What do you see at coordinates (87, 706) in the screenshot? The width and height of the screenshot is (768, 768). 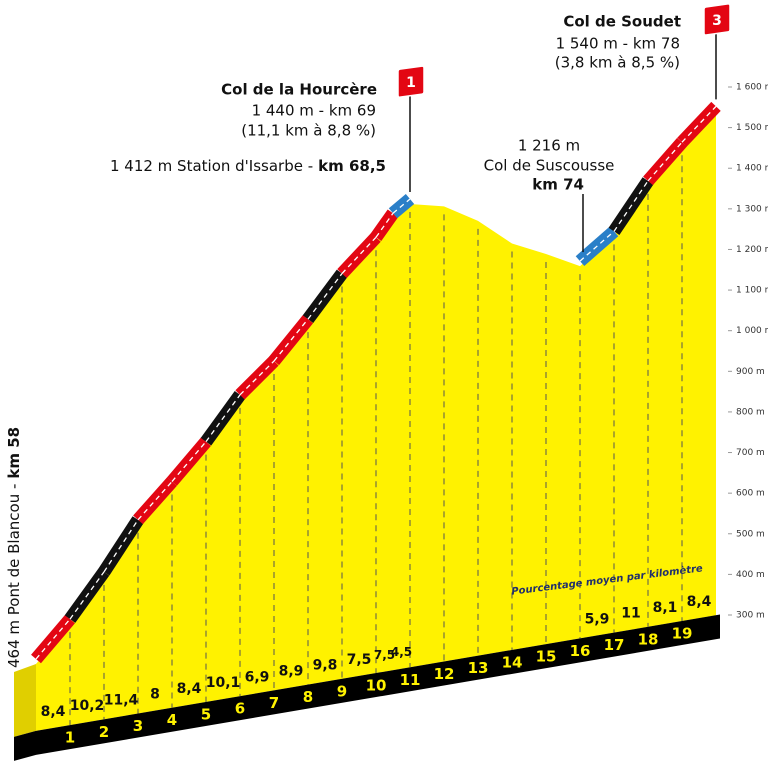 I see `gradient-label: 10,2` at bounding box center [87, 706].